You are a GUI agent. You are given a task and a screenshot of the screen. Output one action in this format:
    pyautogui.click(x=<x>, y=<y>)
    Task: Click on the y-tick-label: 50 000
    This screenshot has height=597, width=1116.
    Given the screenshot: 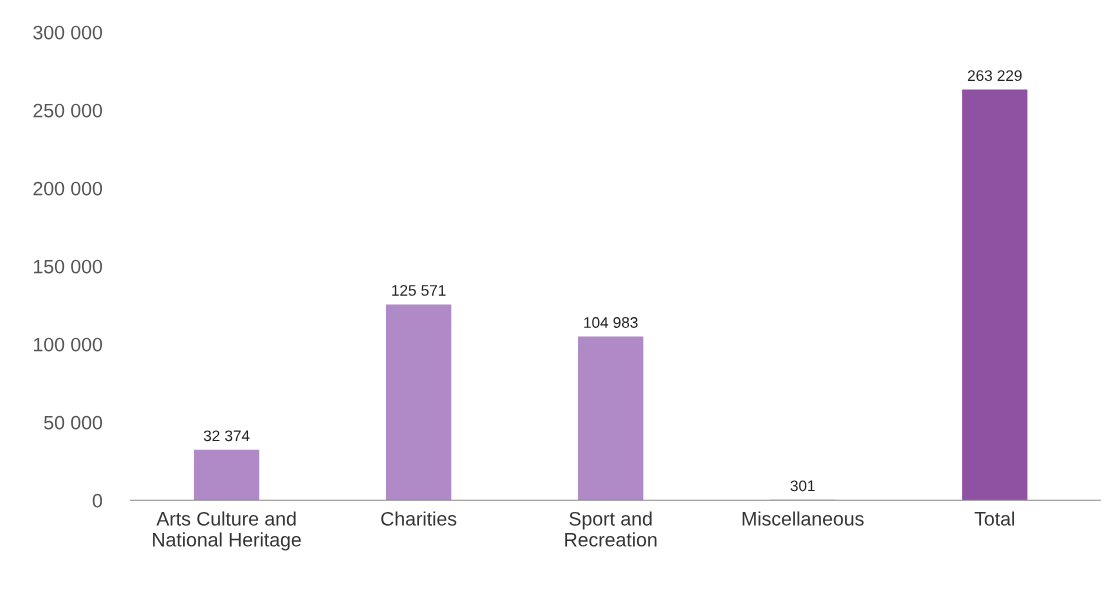 What is the action you would take?
    pyautogui.click(x=73, y=422)
    